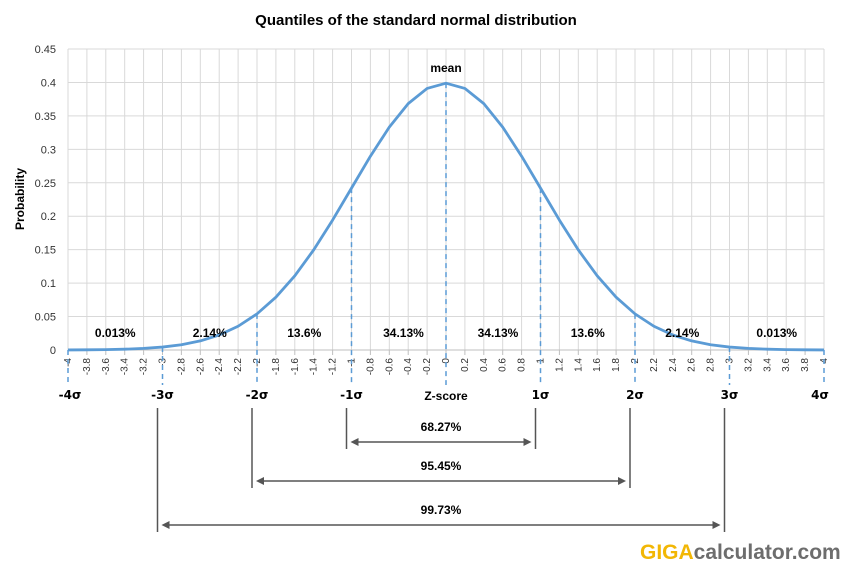 The image size is (845, 566). Describe the element at coordinates (730, 395) in the screenshot. I see `sigma-label: 3σ` at that location.